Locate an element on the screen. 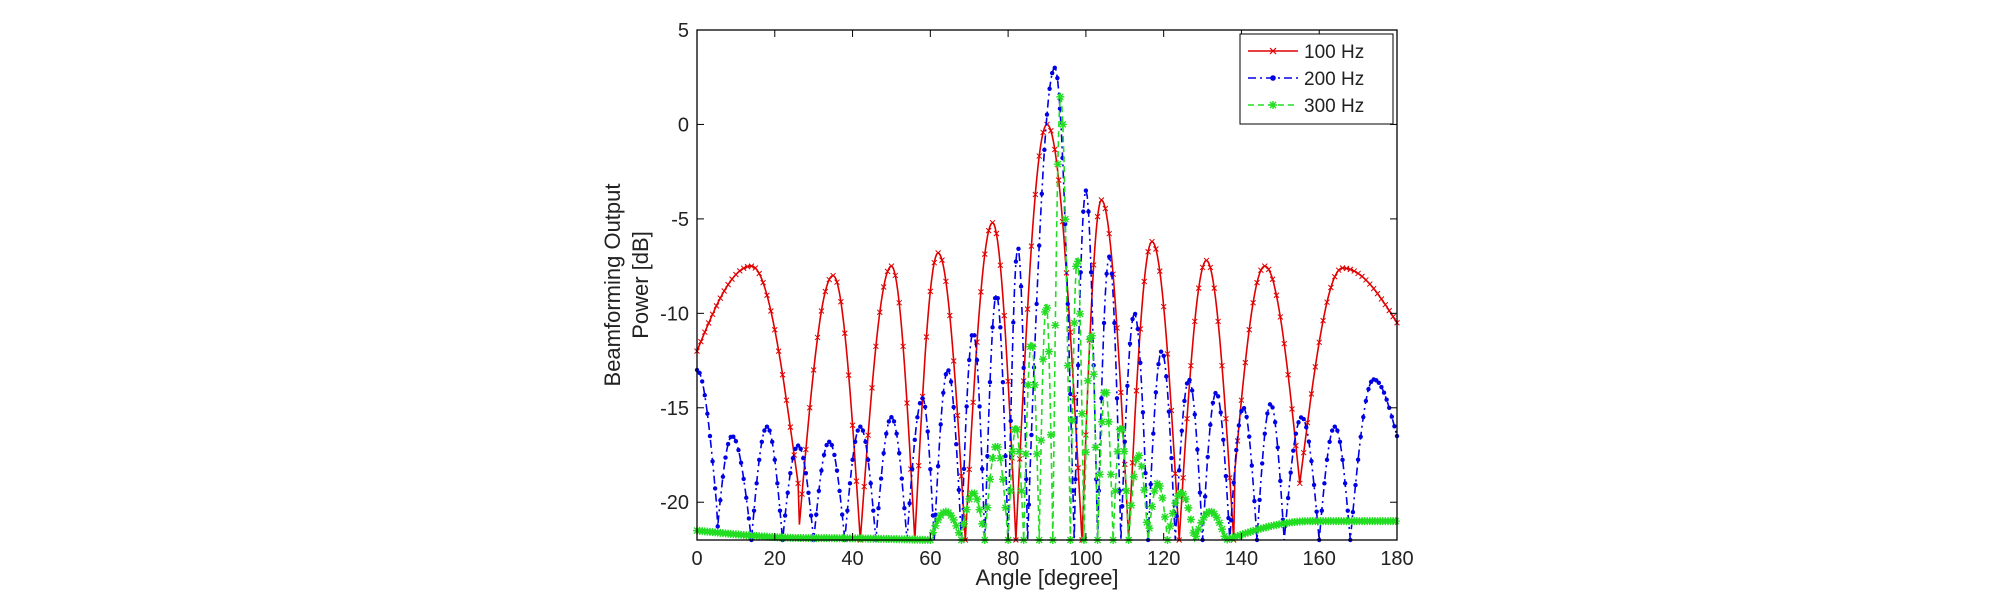 The height and width of the screenshot is (608, 2008). x-tick-label: 180 is located at coordinates (1396, 559).